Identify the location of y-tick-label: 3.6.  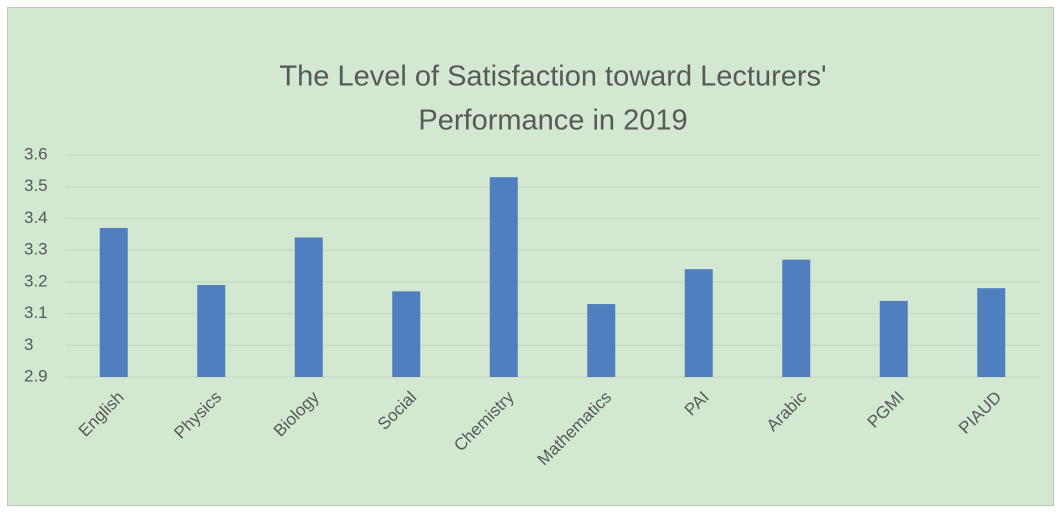
(36, 153).